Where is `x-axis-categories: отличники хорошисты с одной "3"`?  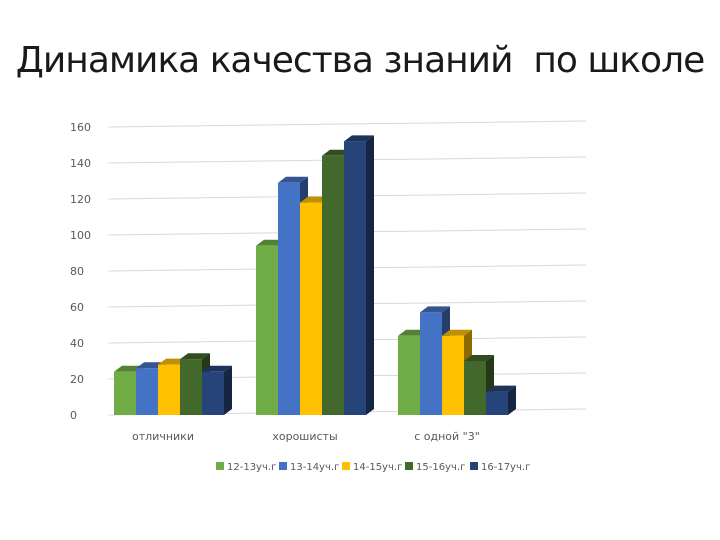
x-axis-categories: отличники хорошисты с одной "3" is located at coordinates (306, 436).